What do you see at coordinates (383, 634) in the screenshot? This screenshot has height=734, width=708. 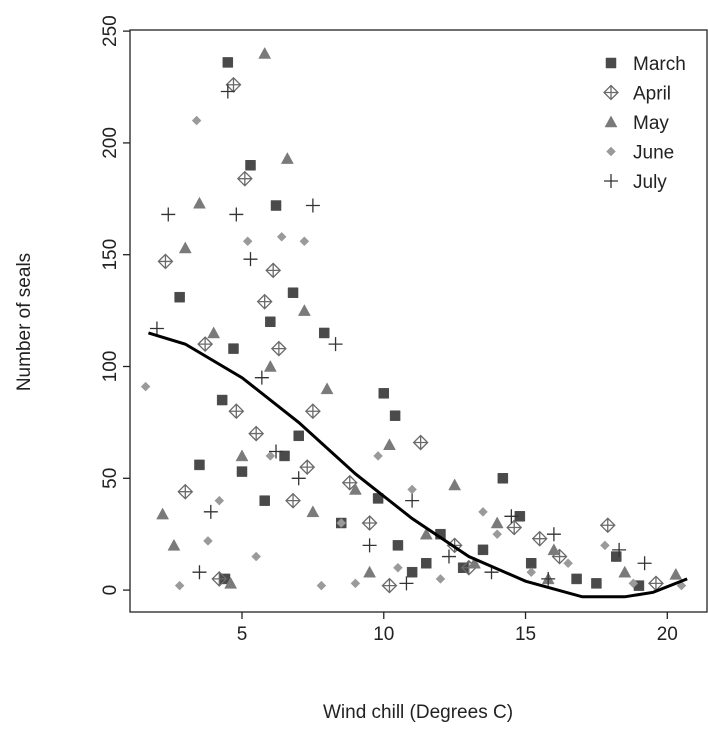 I see `x-tick-label: 10` at bounding box center [383, 634].